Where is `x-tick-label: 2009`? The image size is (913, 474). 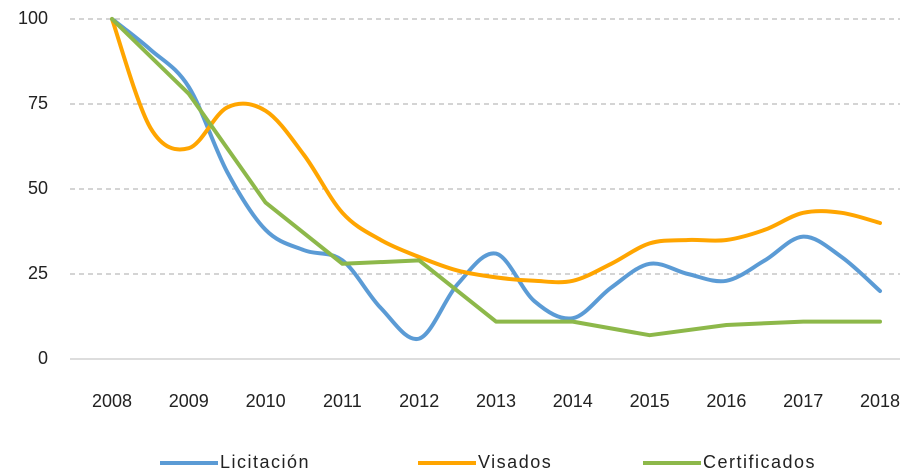
x-tick-label: 2009 is located at coordinates (189, 401).